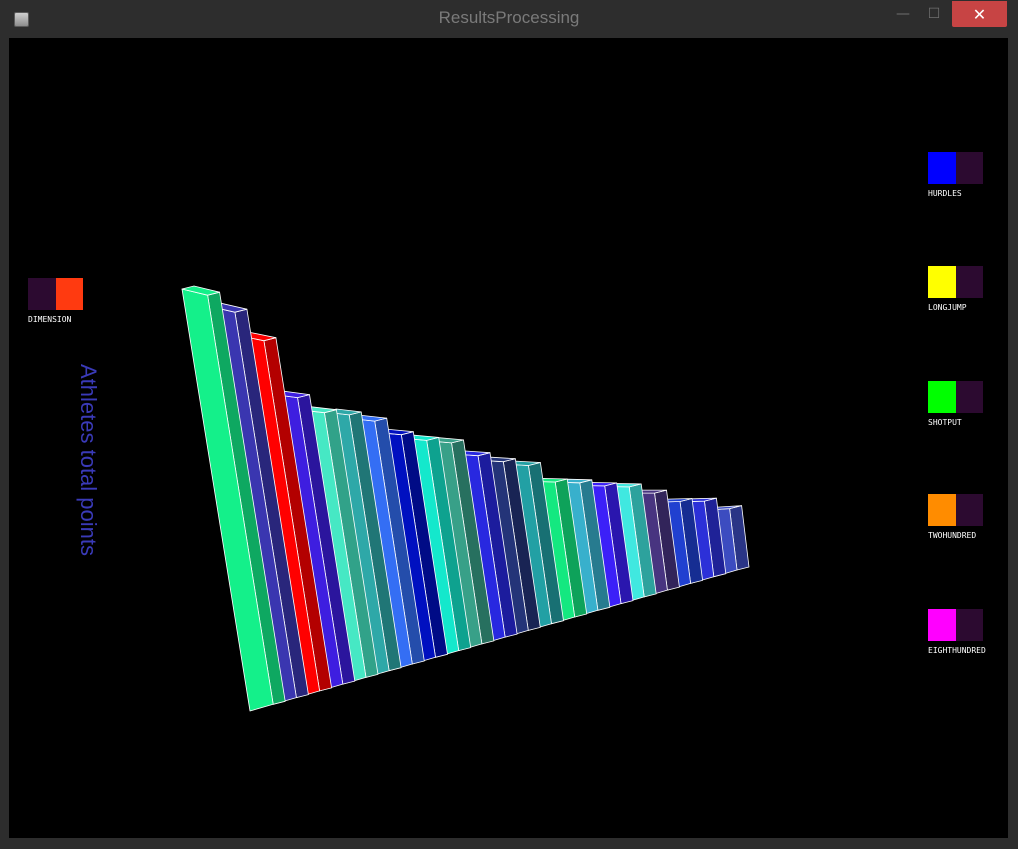 Image resolution: width=1018 pixels, height=849 pixels. I want to click on hurdles-label: HURDLES, so click(945, 193).